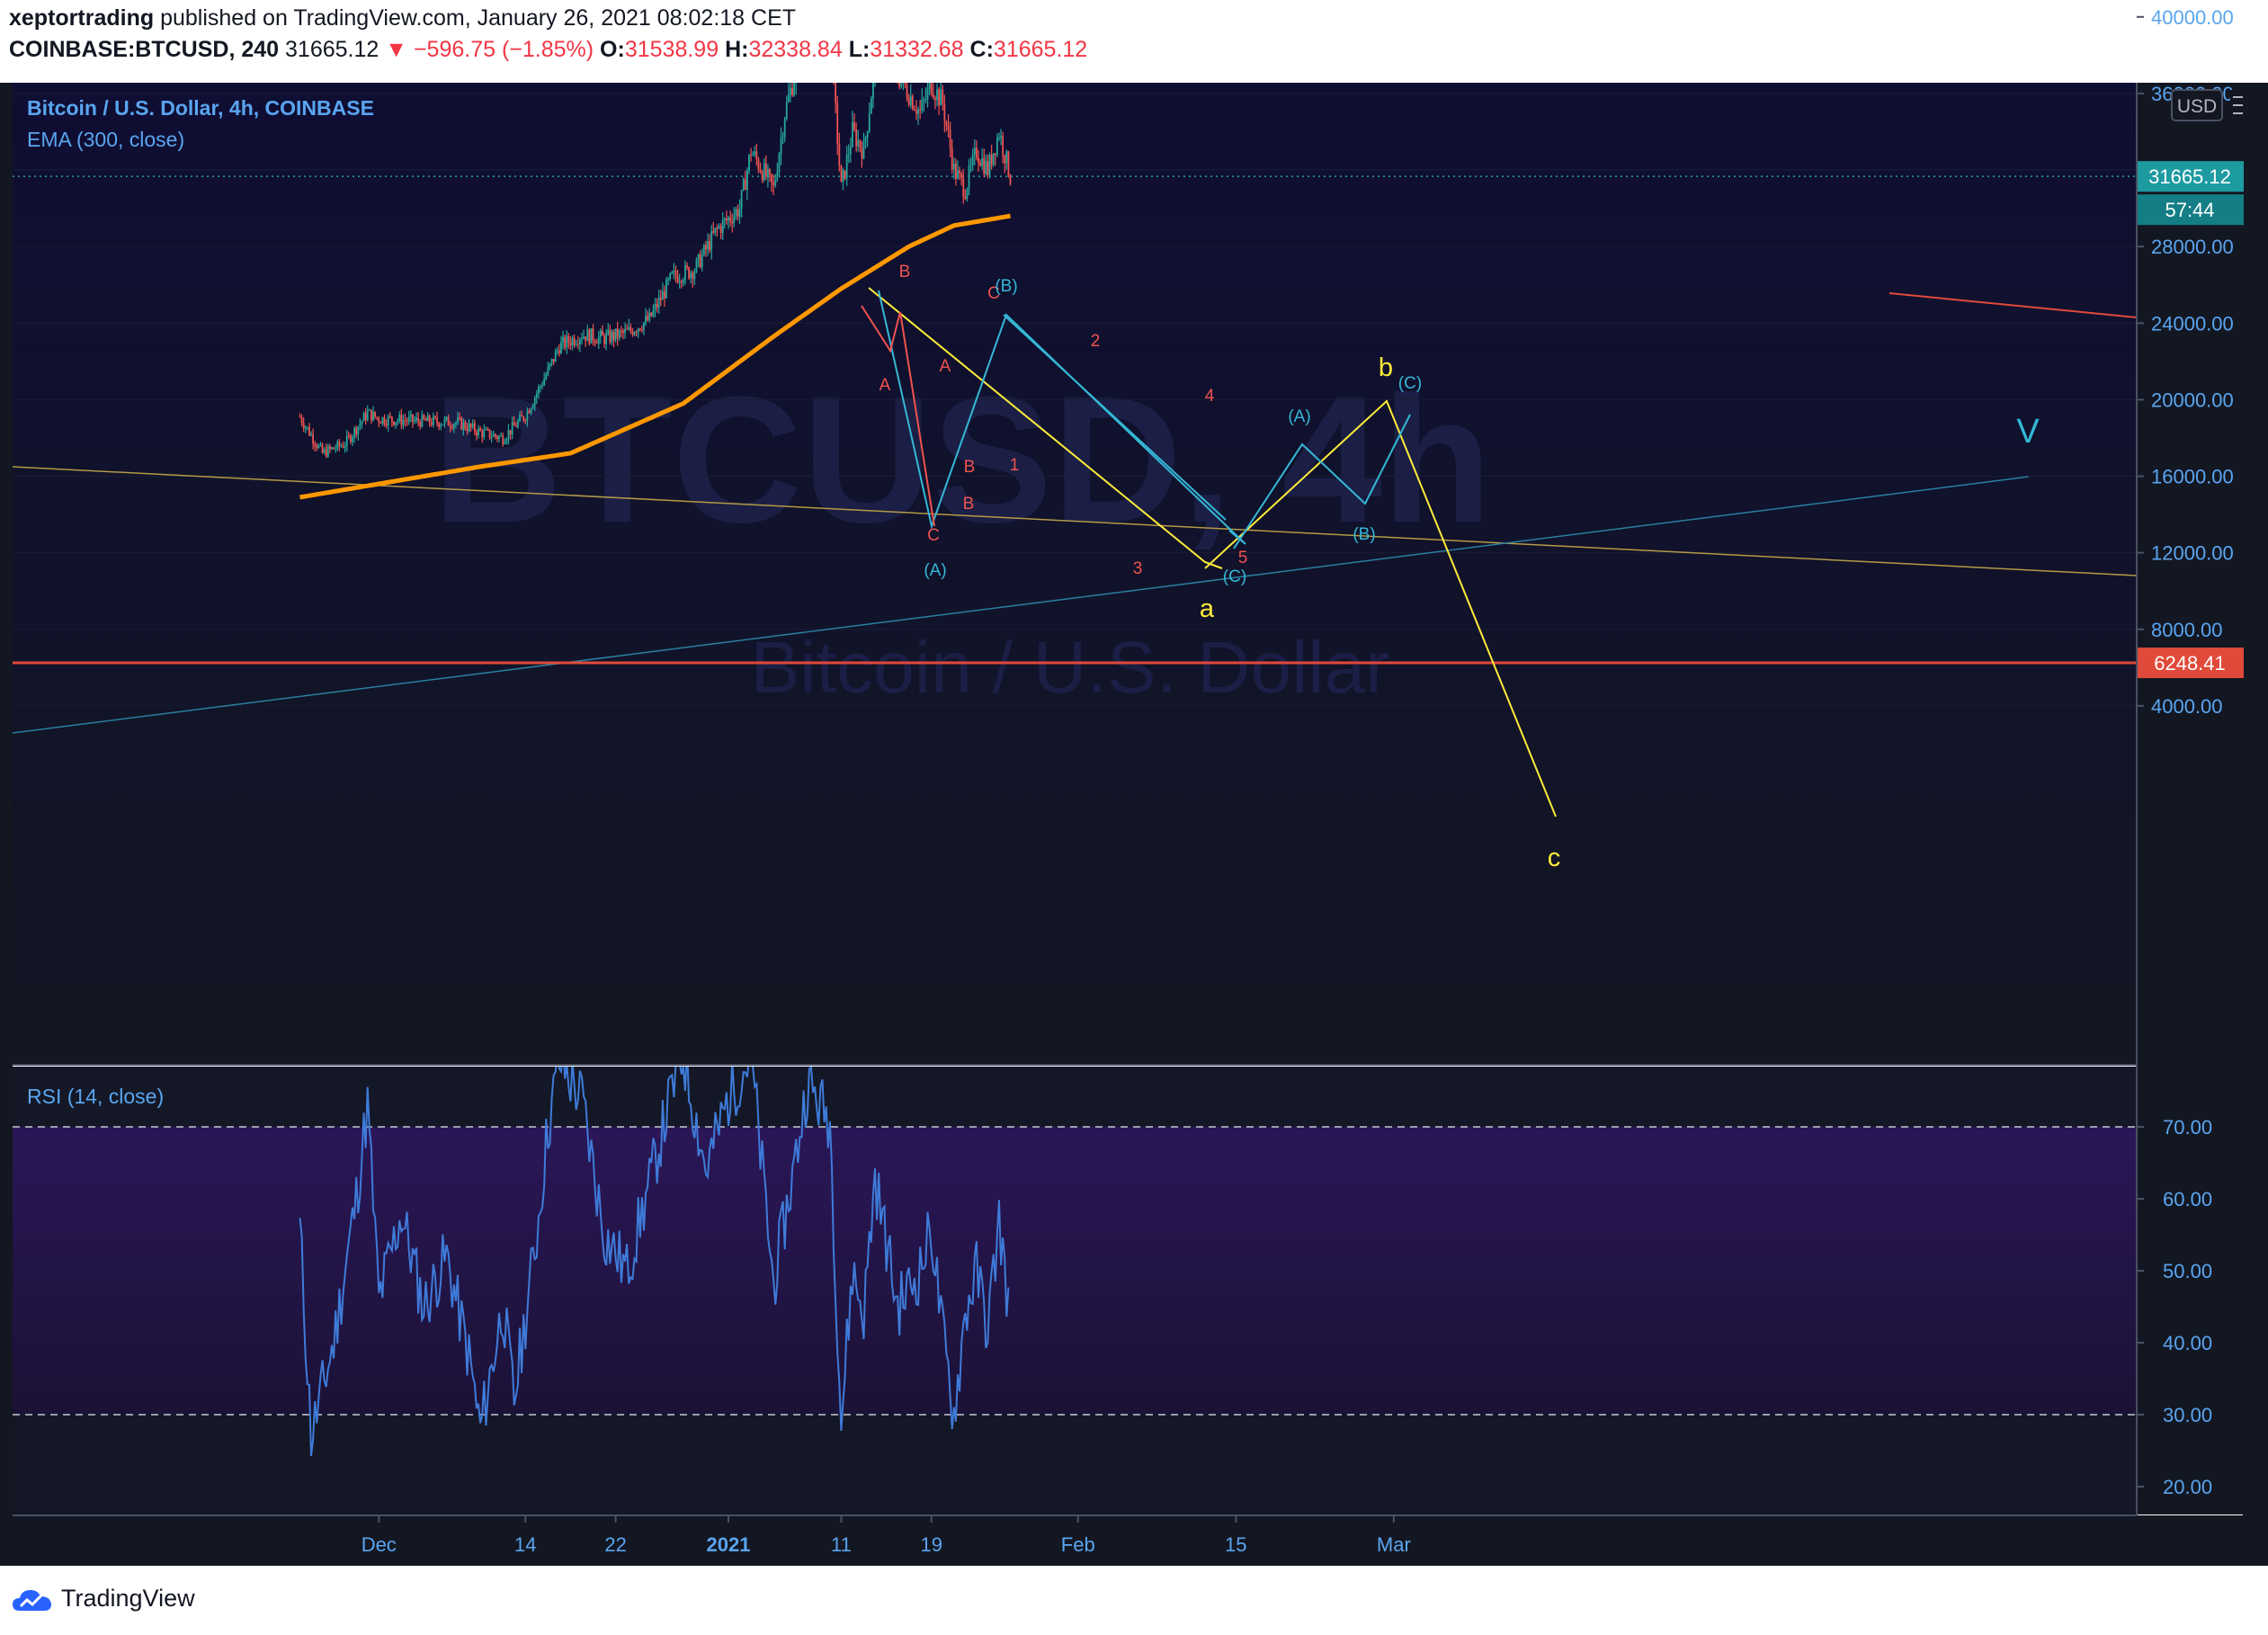  I want to click on elliott-yellow-wave, so click(1381, 608).